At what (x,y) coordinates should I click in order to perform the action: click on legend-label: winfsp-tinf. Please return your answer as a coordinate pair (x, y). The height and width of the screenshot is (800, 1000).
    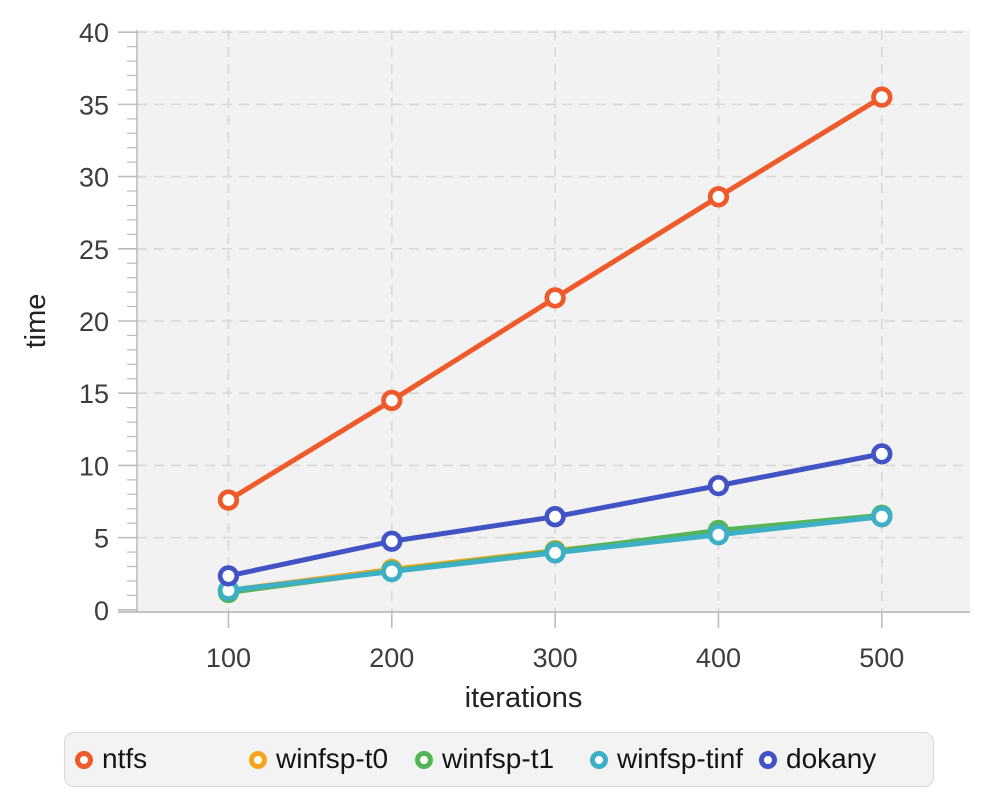
    Looking at the image, I should click on (680, 758).